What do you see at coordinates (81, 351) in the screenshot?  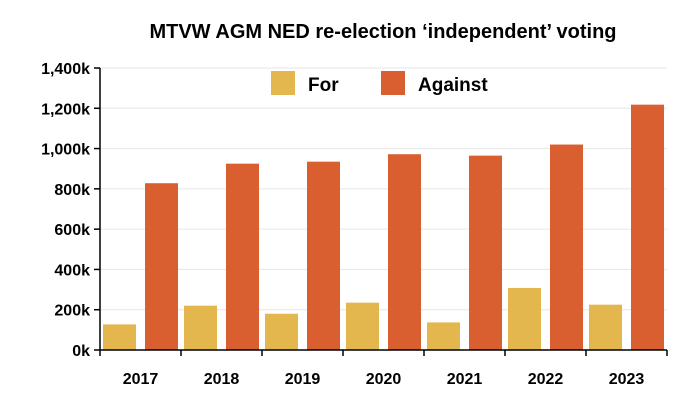 I see `y-tick-label: 0k` at bounding box center [81, 351].